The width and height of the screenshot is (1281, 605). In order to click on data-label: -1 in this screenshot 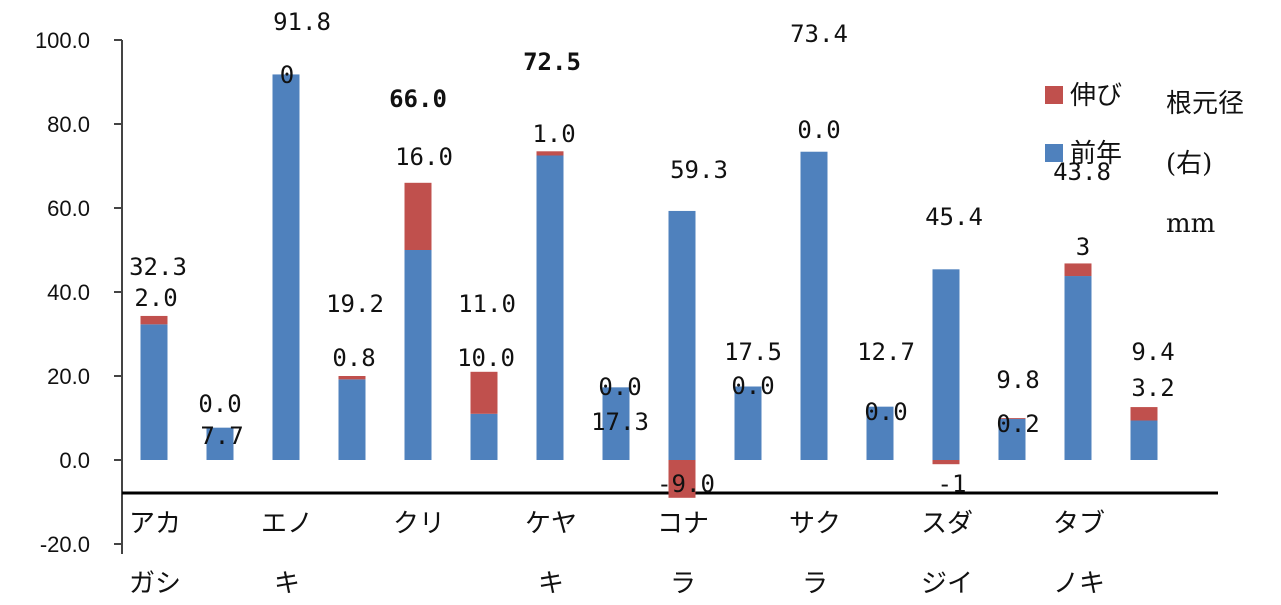, I will do `click(952, 484)`.